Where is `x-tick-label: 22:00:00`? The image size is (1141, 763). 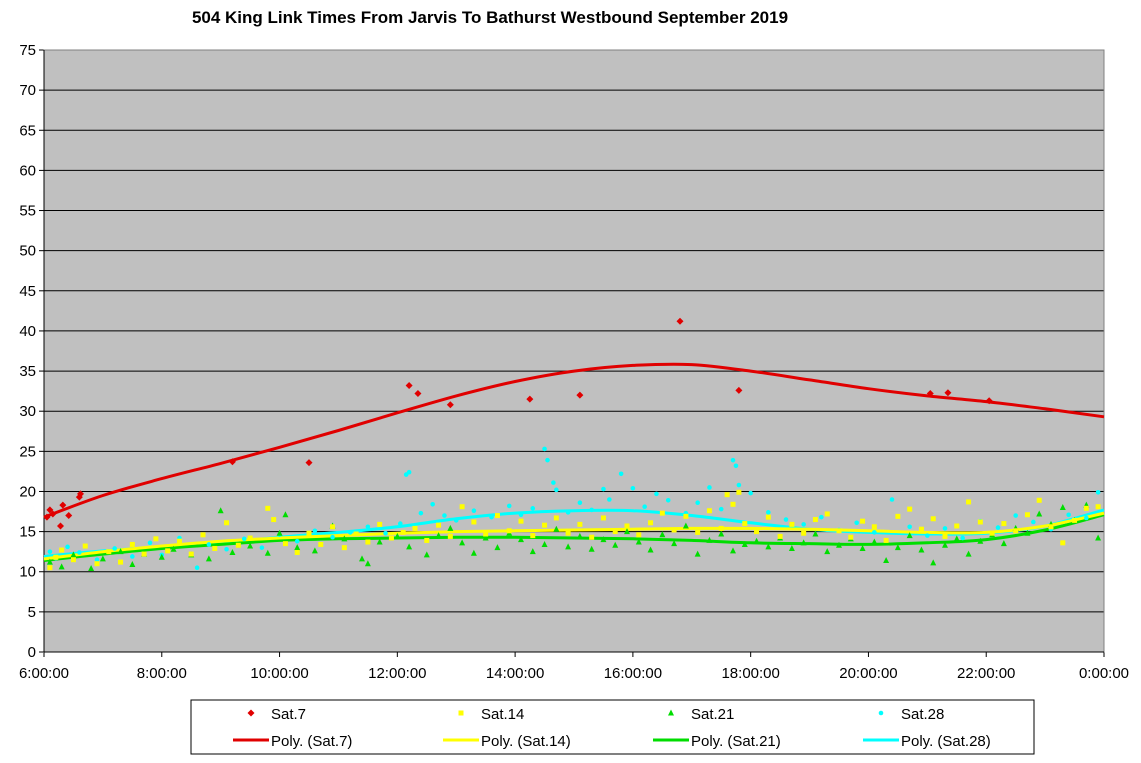 x-tick-label: 22:00:00 is located at coordinates (986, 673).